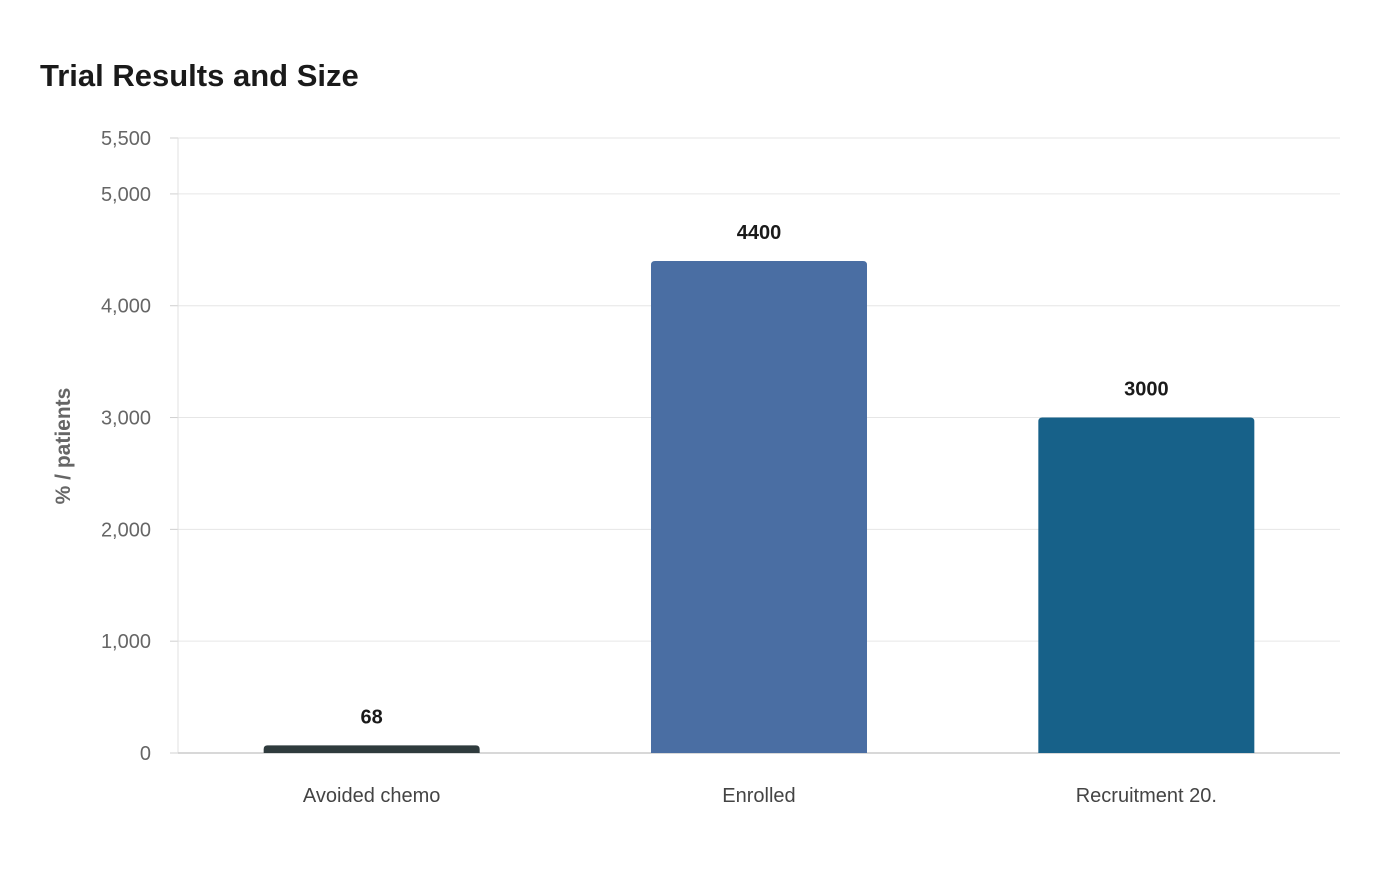 This screenshot has width=1400, height=880. What do you see at coordinates (1146, 796) in the screenshot?
I see `x-category-label: Recruitment 20.` at bounding box center [1146, 796].